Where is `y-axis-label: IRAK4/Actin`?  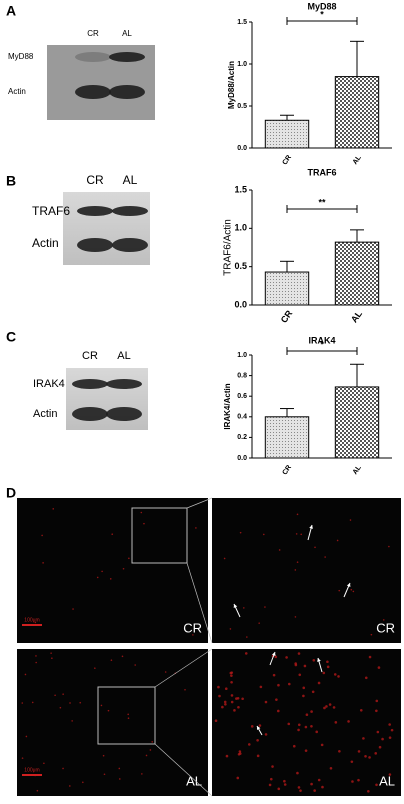
y-axis-label: IRAK4/Actin is located at coordinates (227, 406).